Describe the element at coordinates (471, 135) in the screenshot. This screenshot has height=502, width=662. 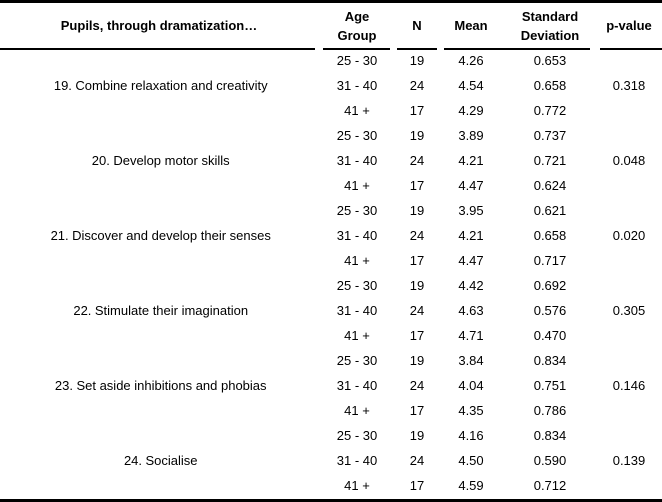
I see `mean-cell: 3.89` at that location.